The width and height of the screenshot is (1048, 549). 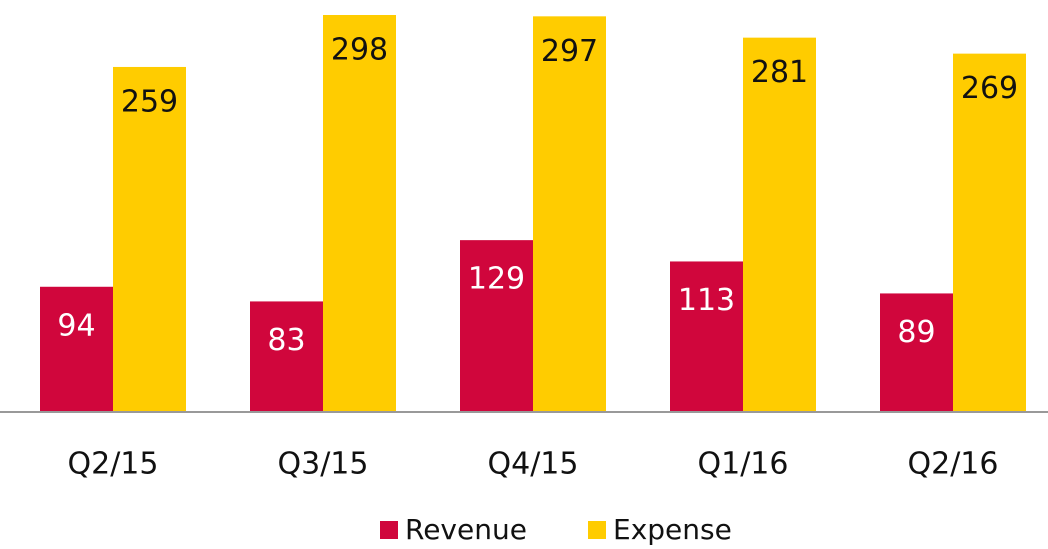 I want to click on value-label: 281, so click(x=779, y=72).